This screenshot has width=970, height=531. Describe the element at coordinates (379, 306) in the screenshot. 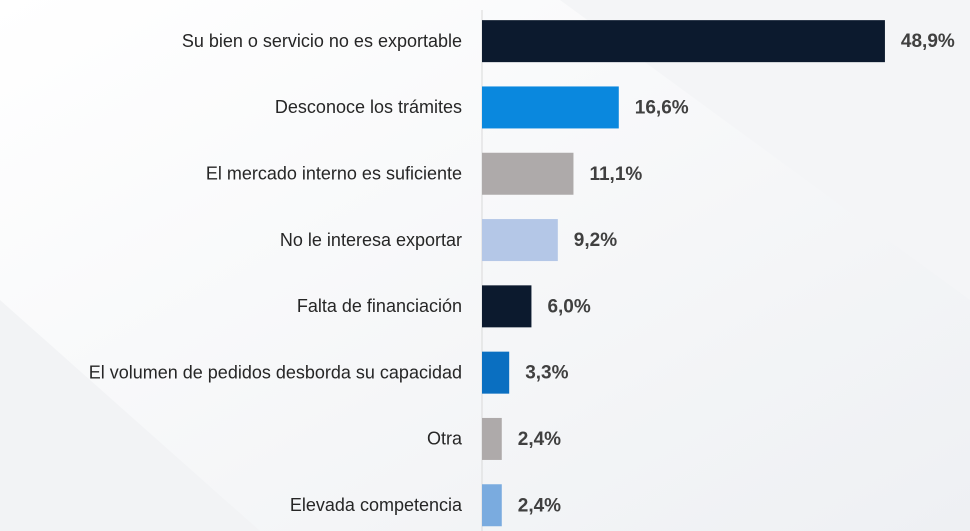

I see `category-label: Falta de financiación` at that location.